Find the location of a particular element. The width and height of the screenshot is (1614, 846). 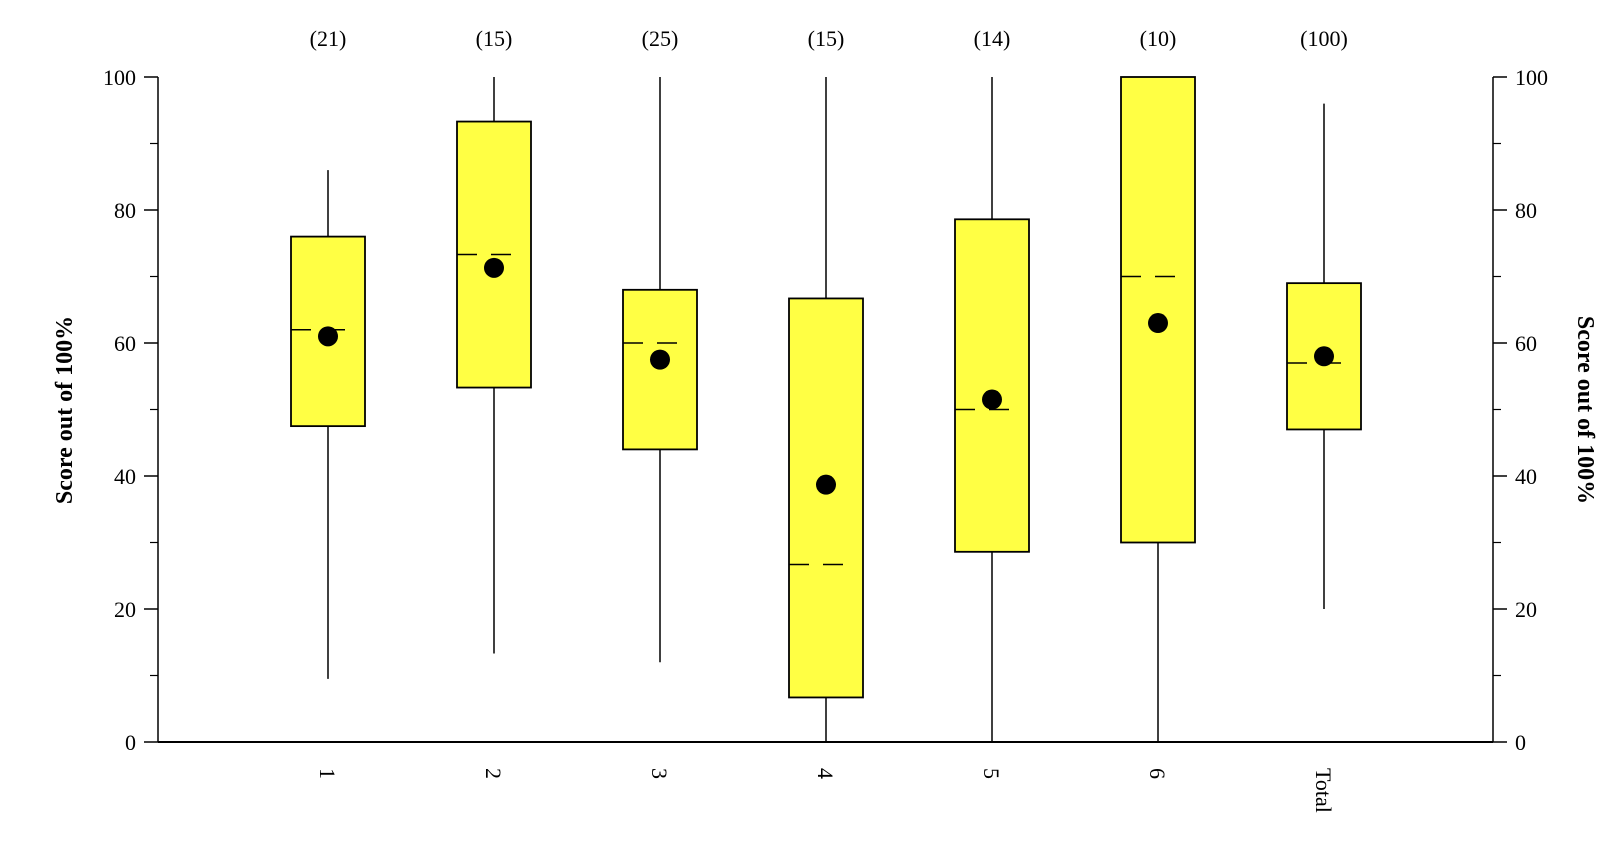

x-tick-label: Total is located at coordinates (1323, 790).